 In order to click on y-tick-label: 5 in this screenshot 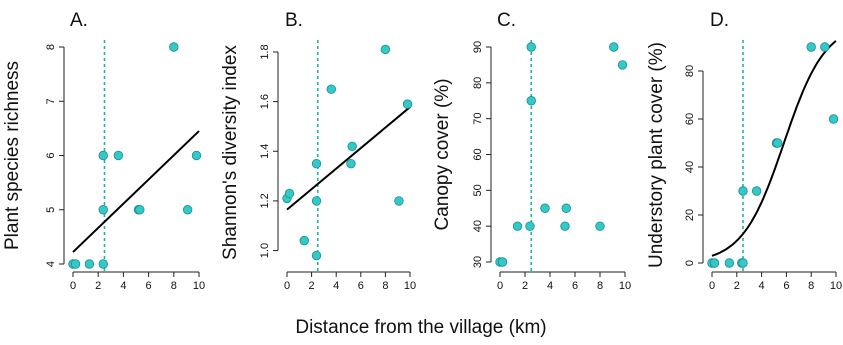, I will do `click(51, 210)`.